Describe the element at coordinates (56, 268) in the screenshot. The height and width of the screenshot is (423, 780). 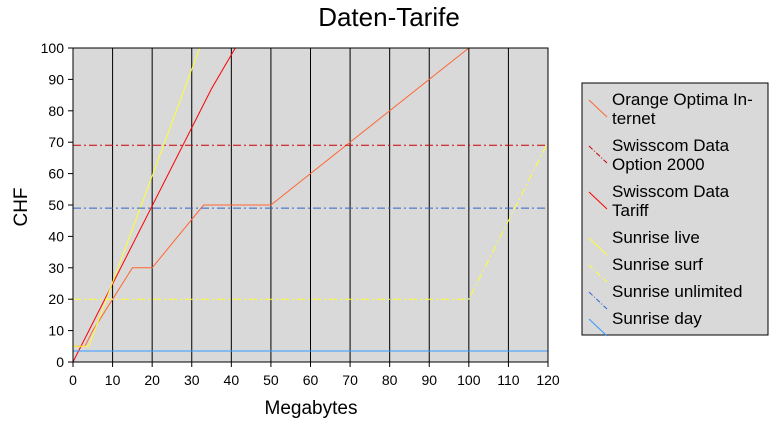
I see `y-tick-label: 30` at that location.